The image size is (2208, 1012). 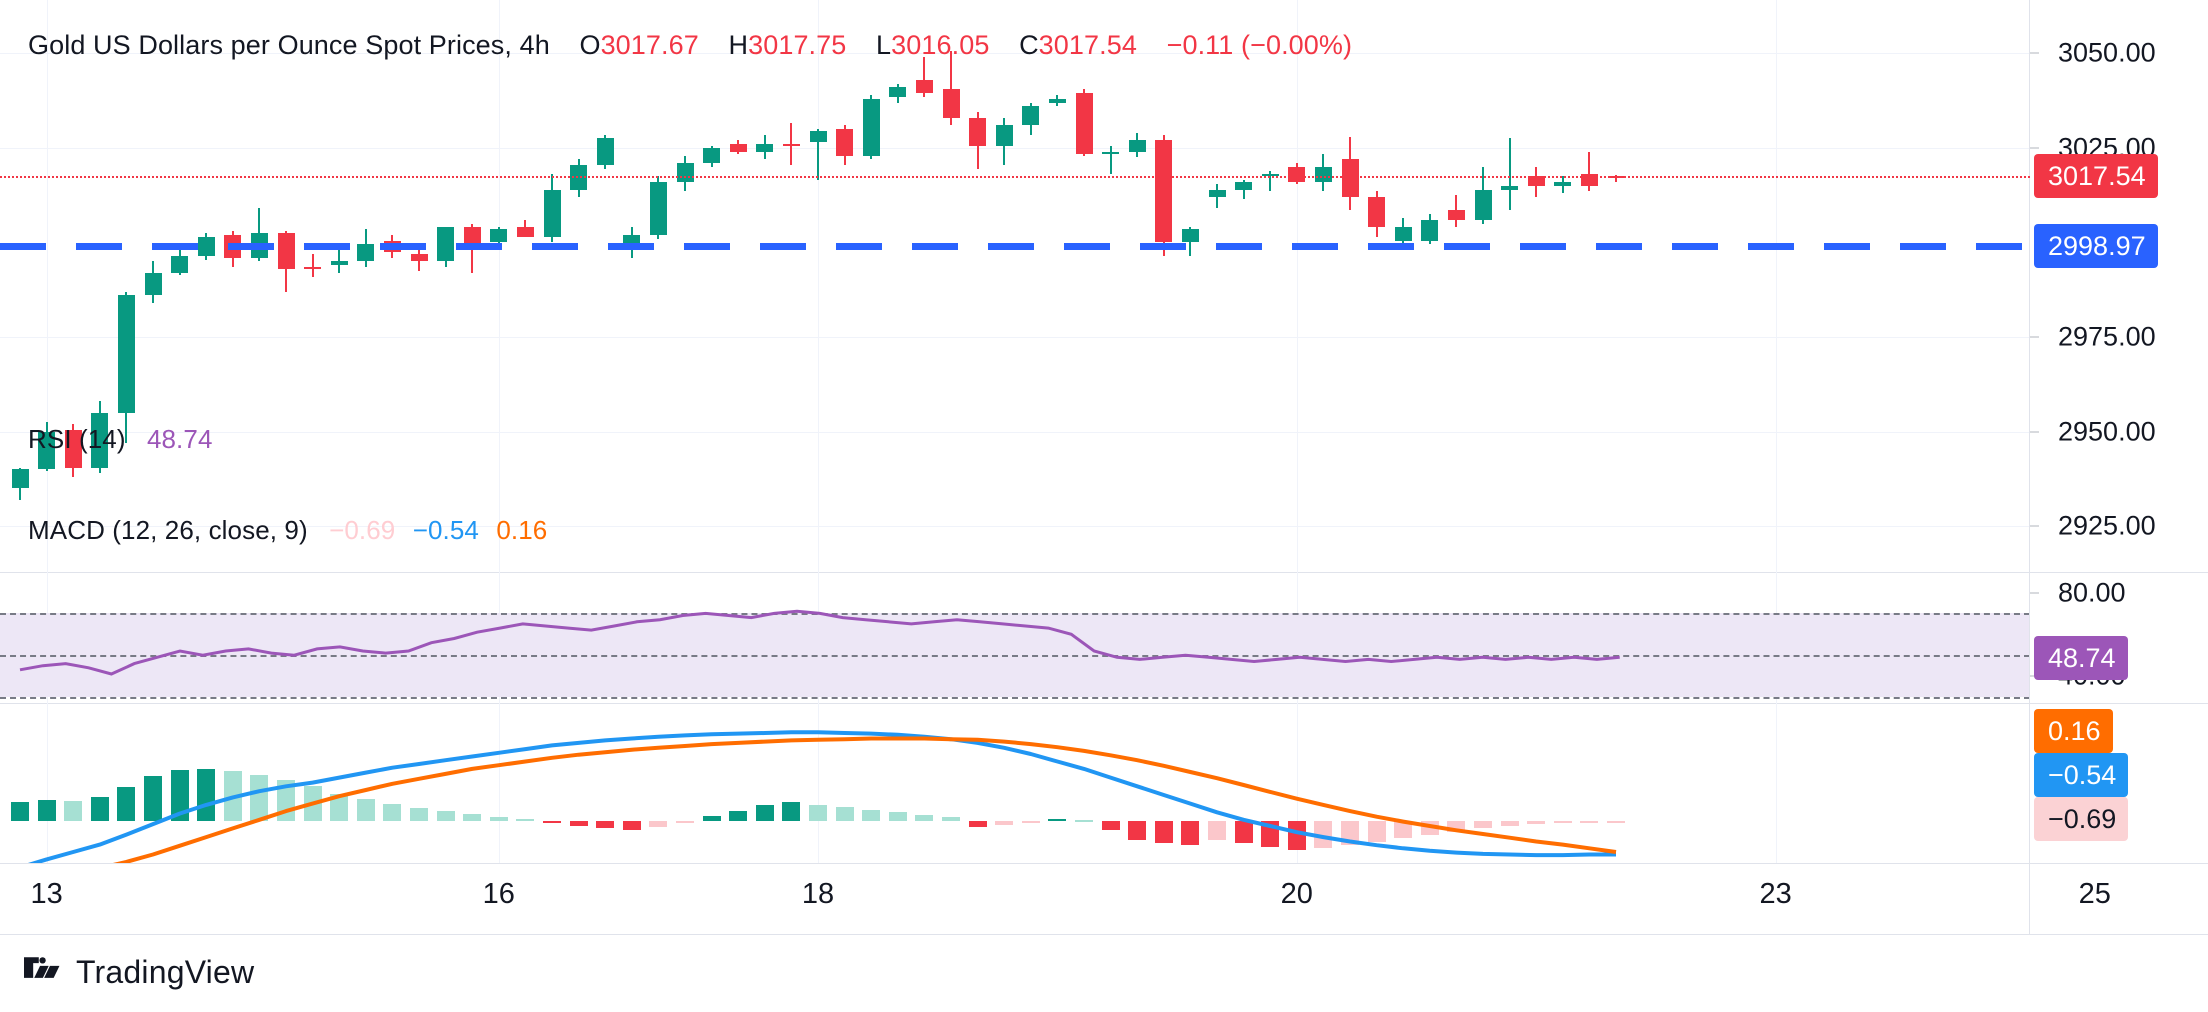 What do you see at coordinates (42, 967) in the screenshot?
I see `tradingview-logo-icon` at bounding box center [42, 967].